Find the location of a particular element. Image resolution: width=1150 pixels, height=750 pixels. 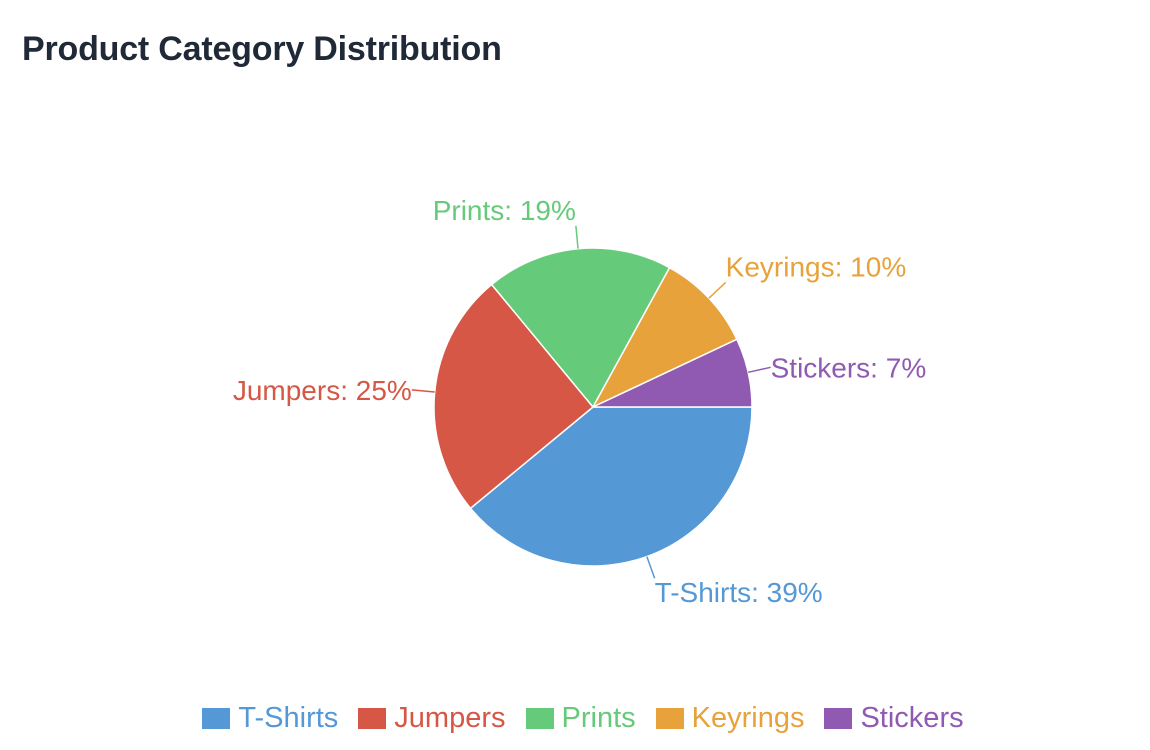

leader-line-prints is located at coordinates (577, 237).